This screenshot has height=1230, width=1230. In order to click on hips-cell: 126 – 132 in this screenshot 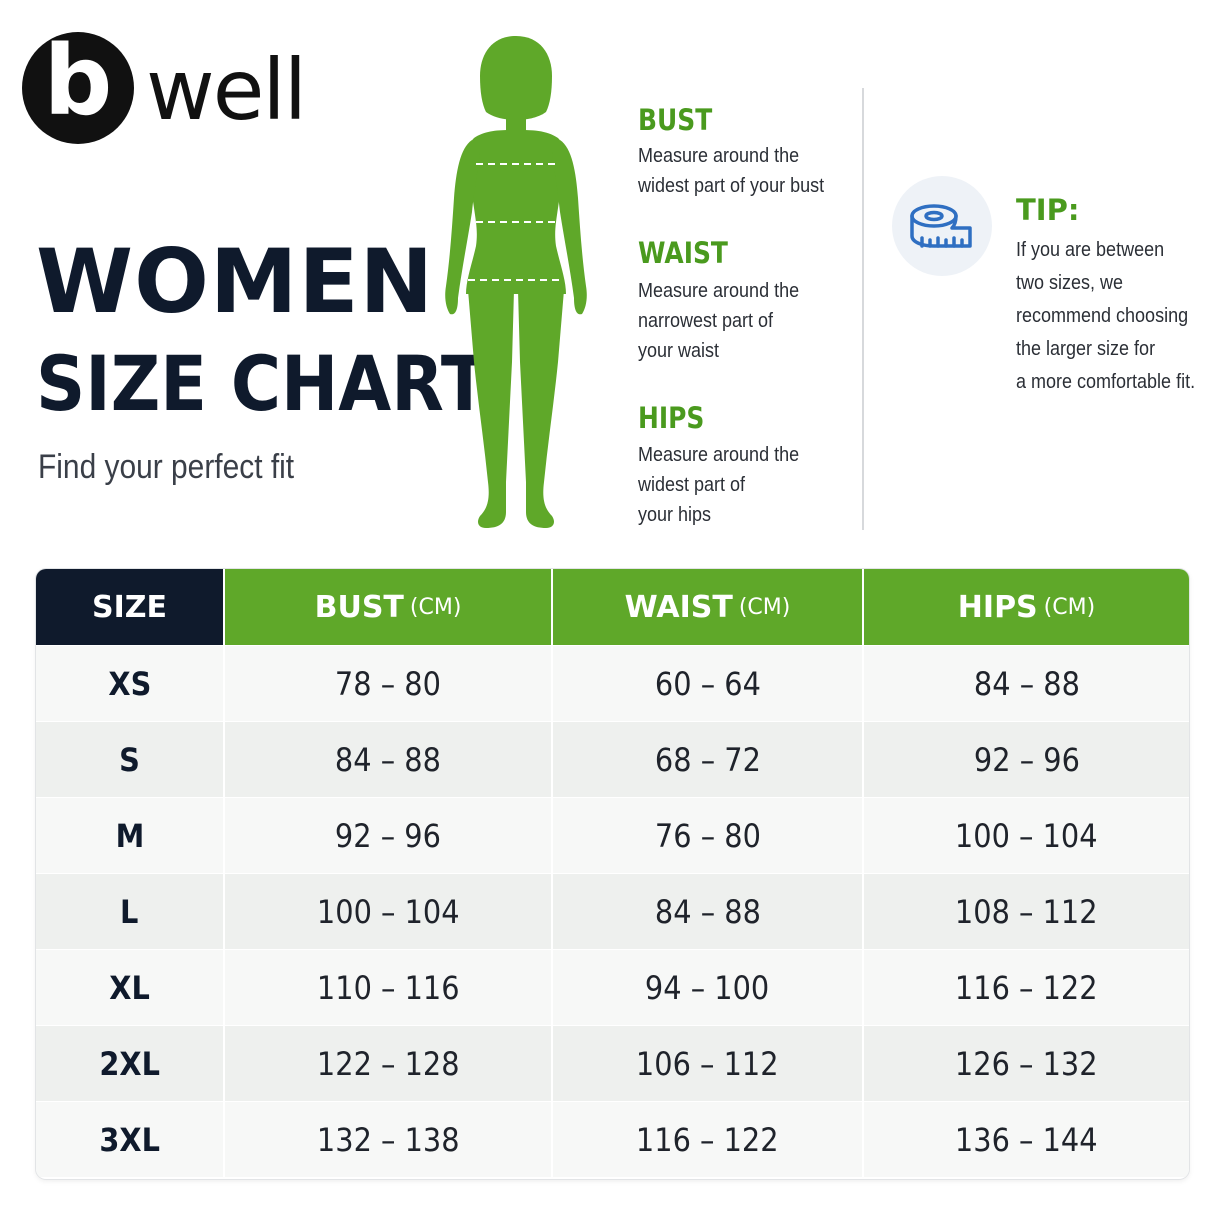, I will do `click(1025, 1063)`.